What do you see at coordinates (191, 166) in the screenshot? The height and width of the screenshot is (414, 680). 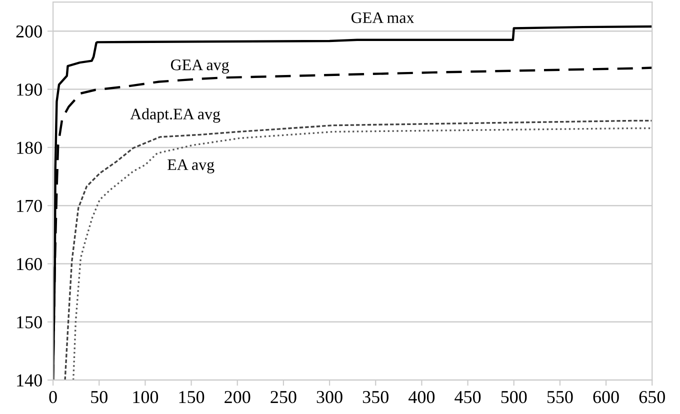 I see `series-label: EA avg` at bounding box center [191, 166].